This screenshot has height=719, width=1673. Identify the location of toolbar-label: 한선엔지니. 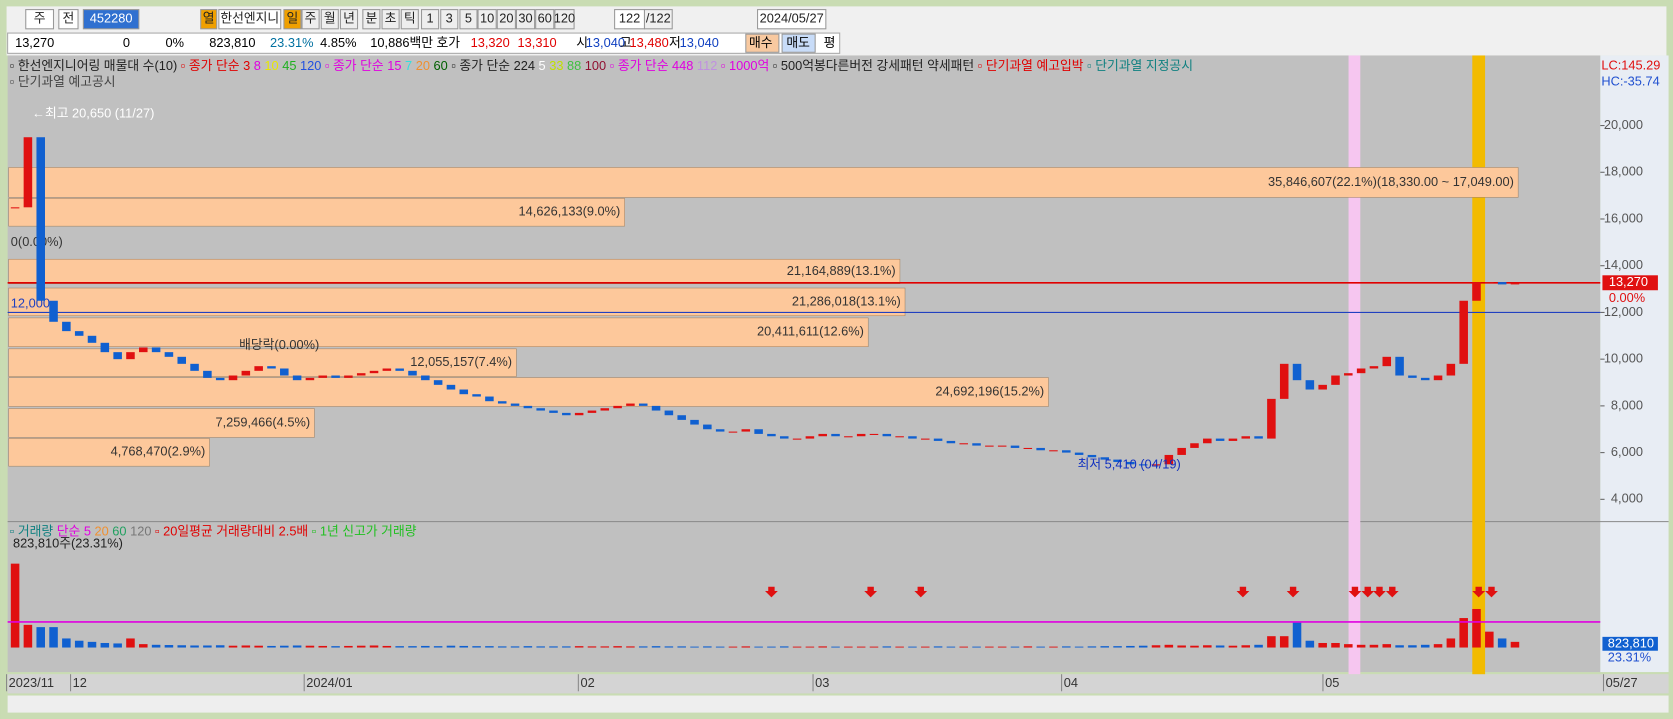
(249, 18).